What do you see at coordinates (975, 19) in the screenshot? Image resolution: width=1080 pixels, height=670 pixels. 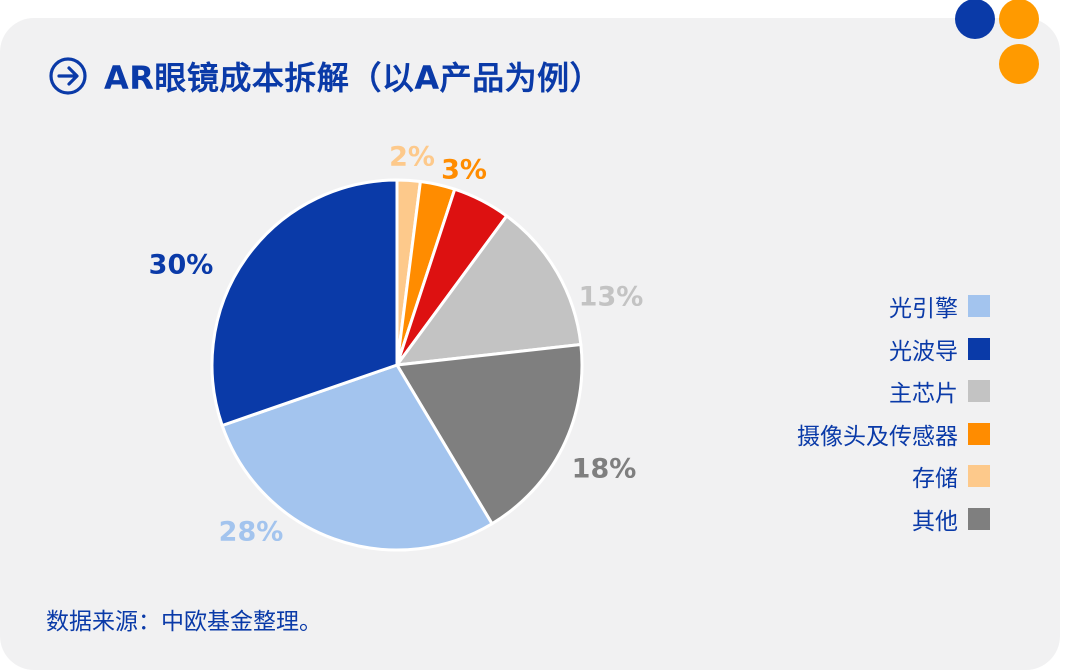 I see `dot-blue` at bounding box center [975, 19].